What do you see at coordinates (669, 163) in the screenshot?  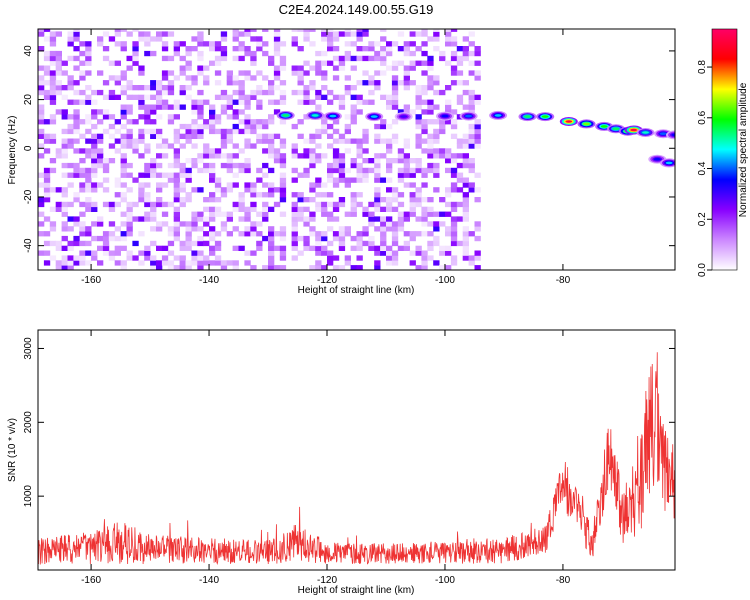 I see `secondary-track-point` at bounding box center [669, 163].